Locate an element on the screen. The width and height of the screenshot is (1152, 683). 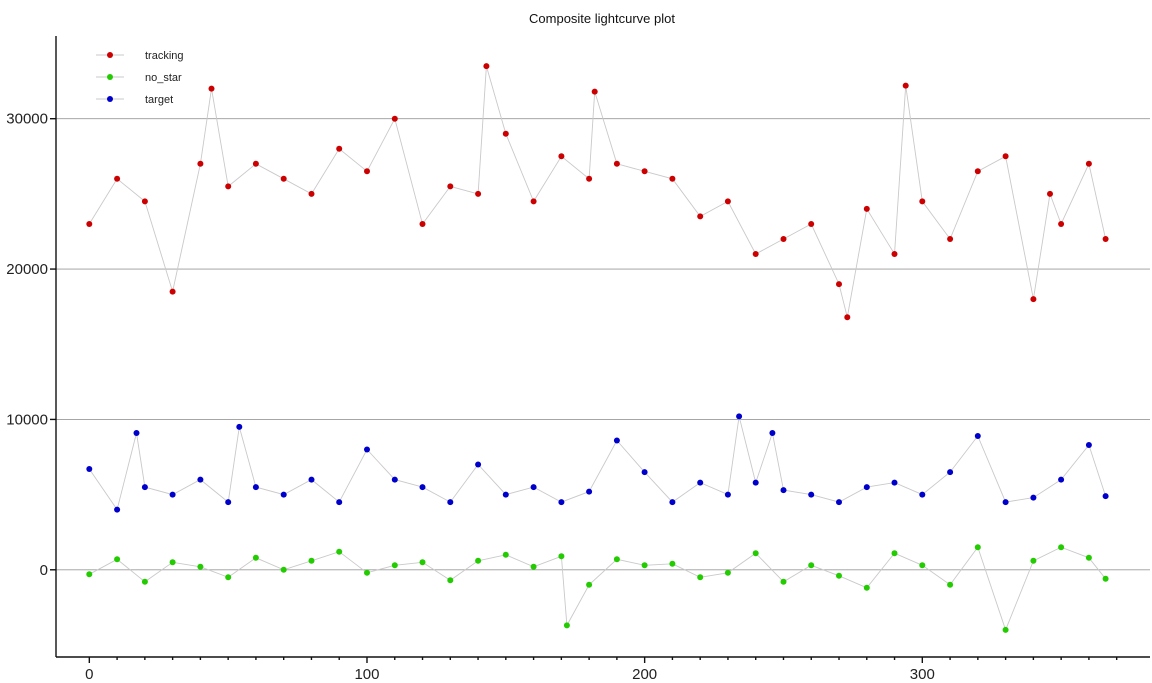
chart-title: Composite lightcurve plot is located at coordinates (602, 18).